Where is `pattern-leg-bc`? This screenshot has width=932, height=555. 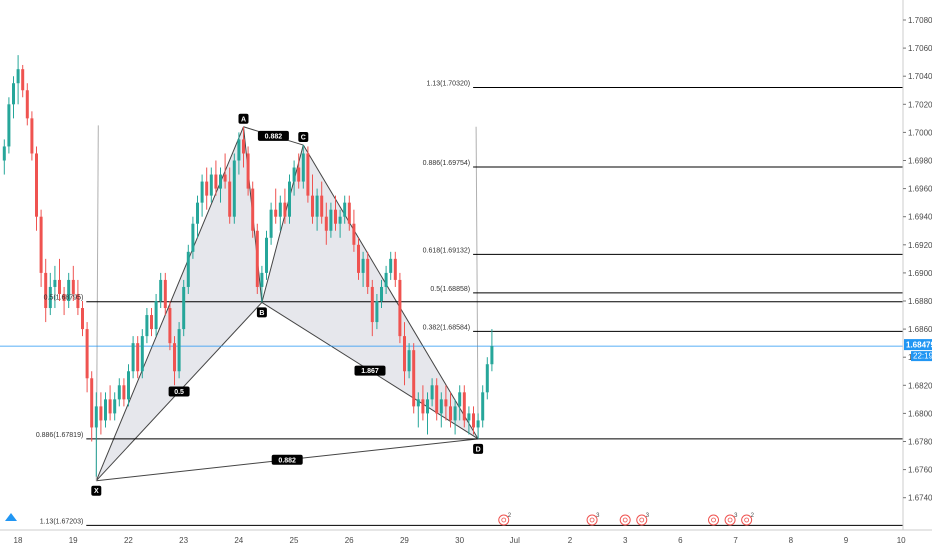 pattern-leg-bc is located at coordinates (282, 223).